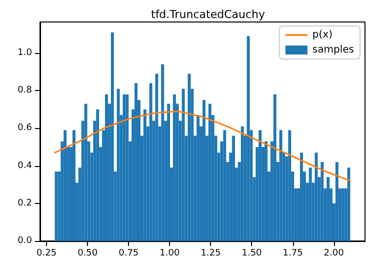 The image size is (372, 264). Describe the element at coordinates (25, 128) in the screenshot. I see `y-tick-label: 0.6` at that location.